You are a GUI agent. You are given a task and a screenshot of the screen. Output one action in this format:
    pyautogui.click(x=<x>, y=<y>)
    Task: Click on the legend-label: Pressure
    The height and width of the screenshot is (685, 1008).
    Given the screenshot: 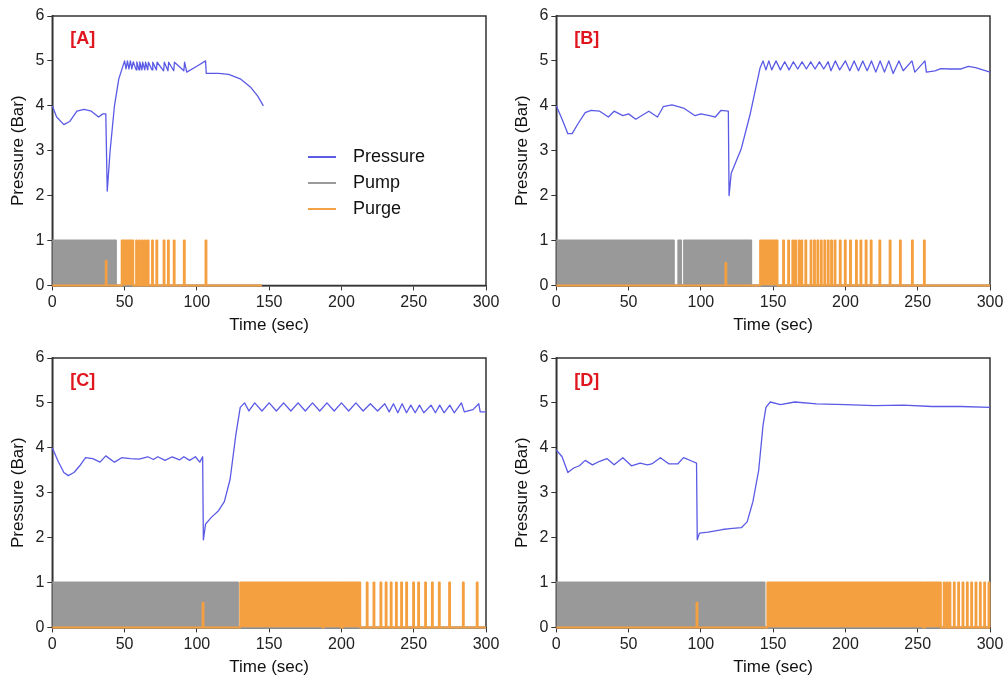 What is the action you would take?
    pyautogui.click(x=389, y=156)
    